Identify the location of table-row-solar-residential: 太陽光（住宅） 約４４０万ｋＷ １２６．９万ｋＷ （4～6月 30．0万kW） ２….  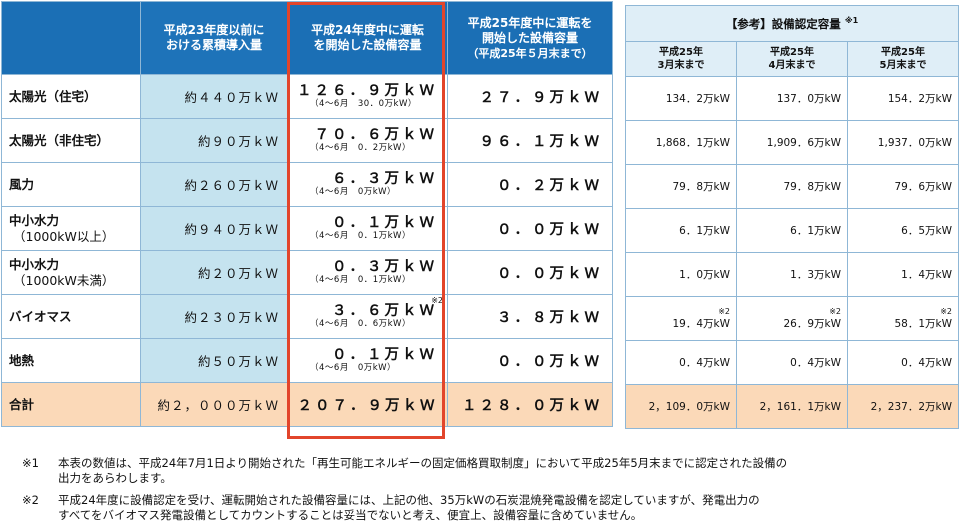
(307, 96).